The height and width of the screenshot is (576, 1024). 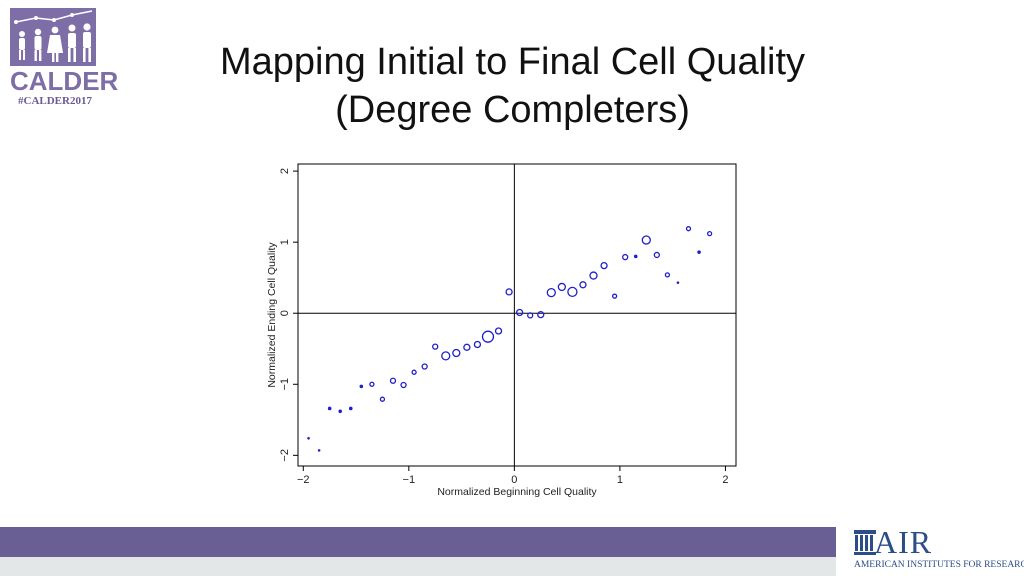 I want to click on air-logo: AIR AMERICAN INSTITUTES FOR RESEARCH®, so click(x=930, y=548).